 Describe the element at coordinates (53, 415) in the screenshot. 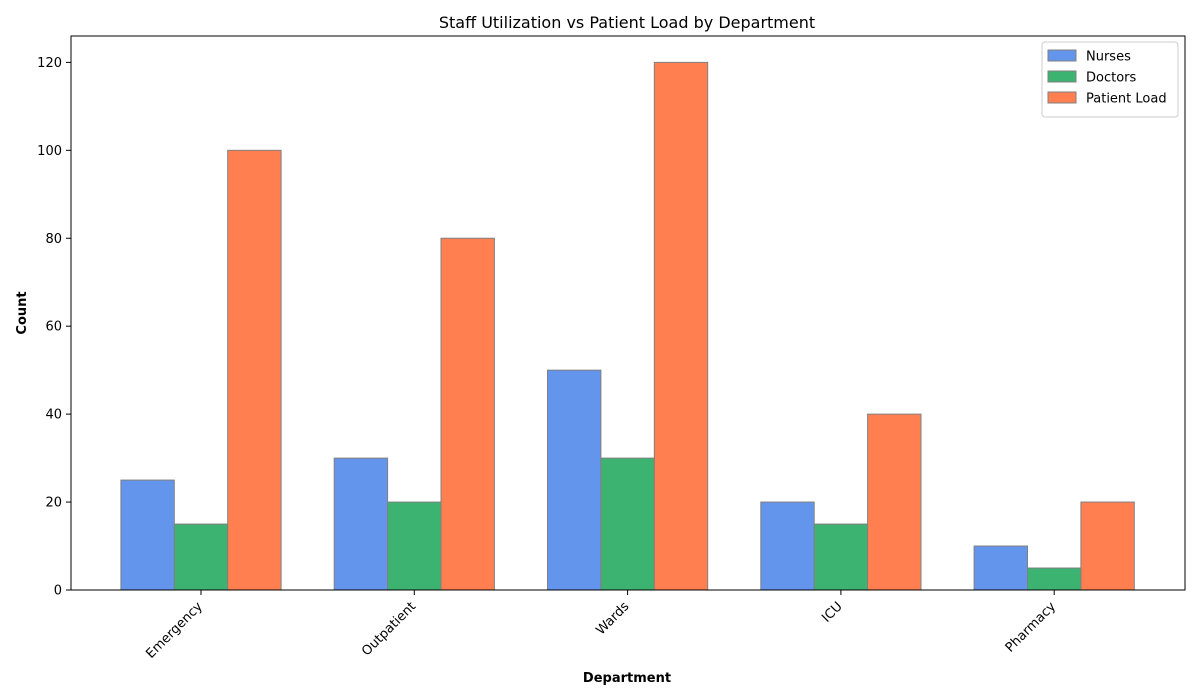

I see `y-tick-label: 40` at that location.